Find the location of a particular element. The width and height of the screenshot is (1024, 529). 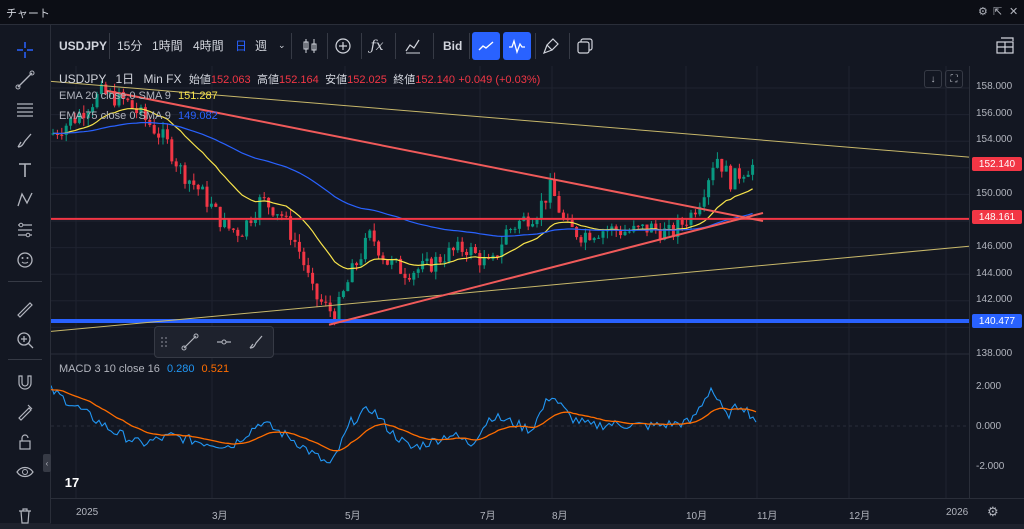

eye-icon is located at coordinates (25, 472).